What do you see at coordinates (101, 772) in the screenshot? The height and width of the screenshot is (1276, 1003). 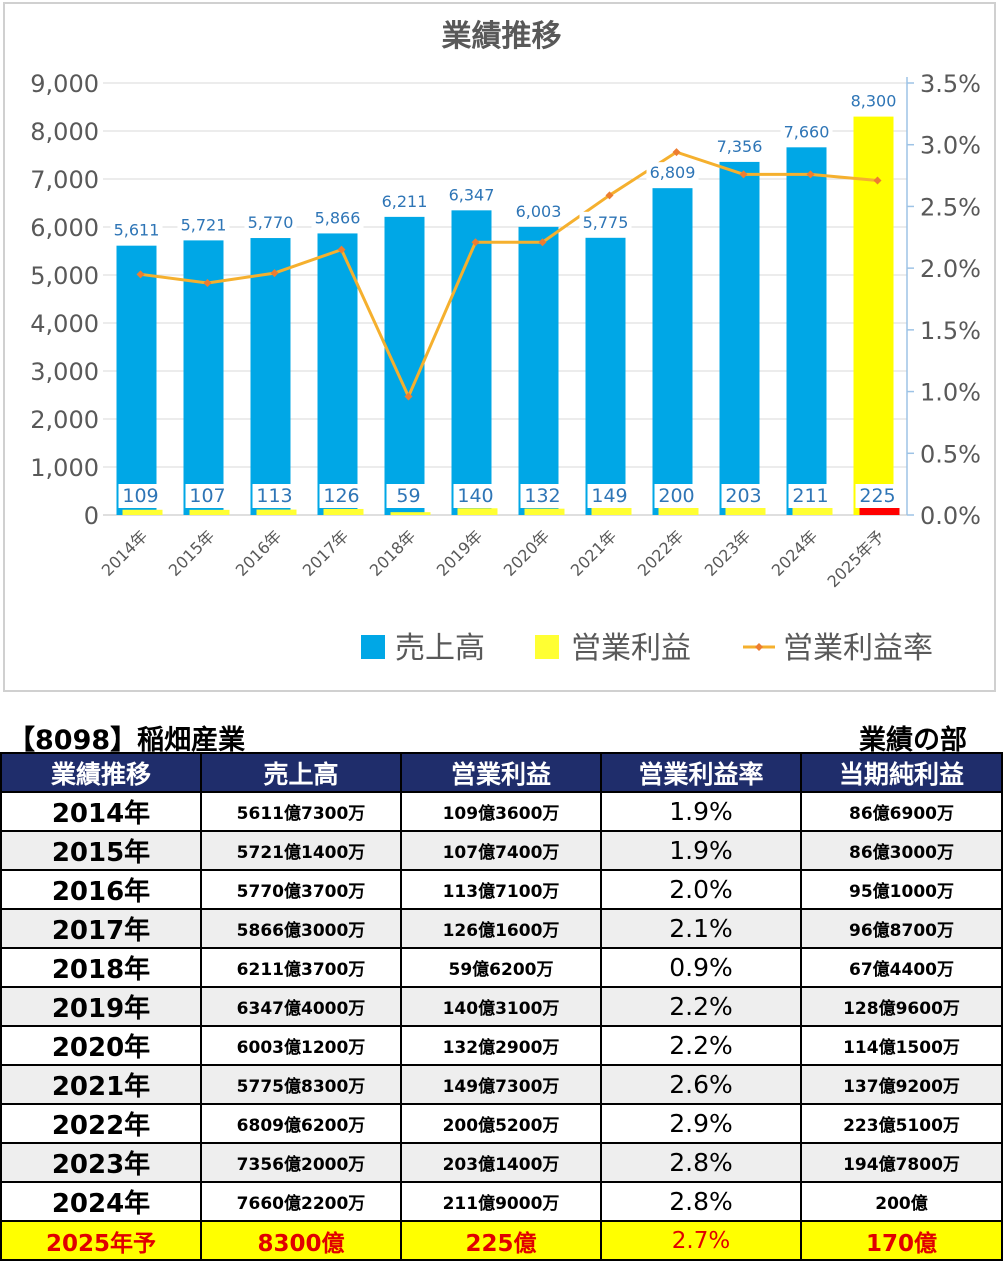 I see `header-period: 業績推移` at bounding box center [101, 772].